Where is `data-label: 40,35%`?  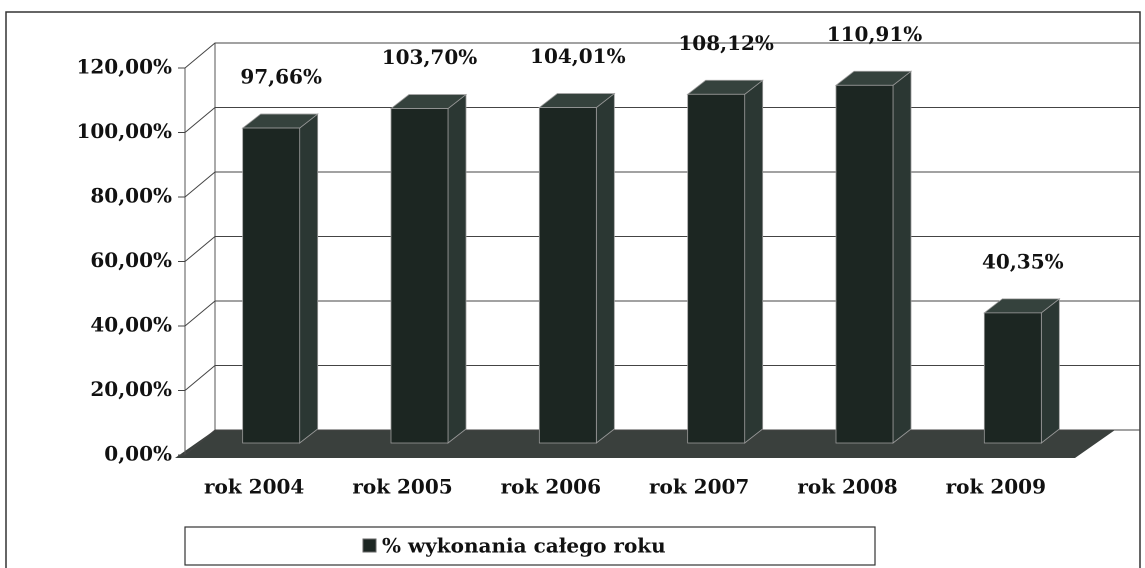
data-label: 40,35% is located at coordinates (1023, 261).